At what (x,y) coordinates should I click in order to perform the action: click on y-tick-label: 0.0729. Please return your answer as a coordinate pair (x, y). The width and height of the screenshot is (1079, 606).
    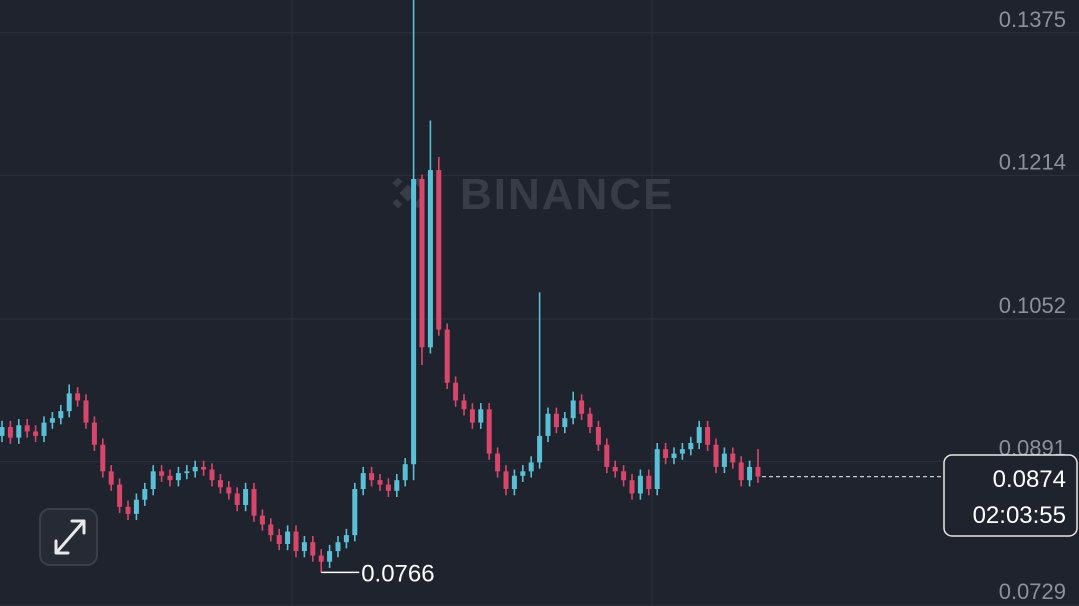
    Looking at the image, I should click on (1032, 591).